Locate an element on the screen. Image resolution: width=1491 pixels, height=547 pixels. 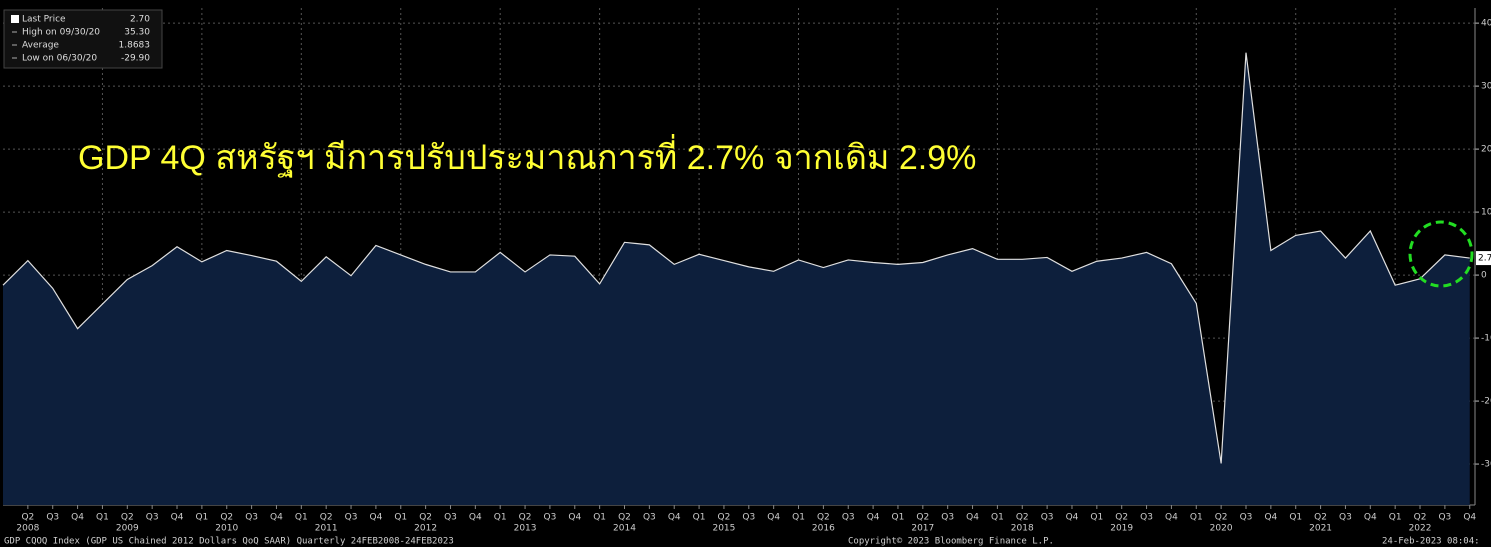
year-label: 2017 is located at coordinates (922, 529).